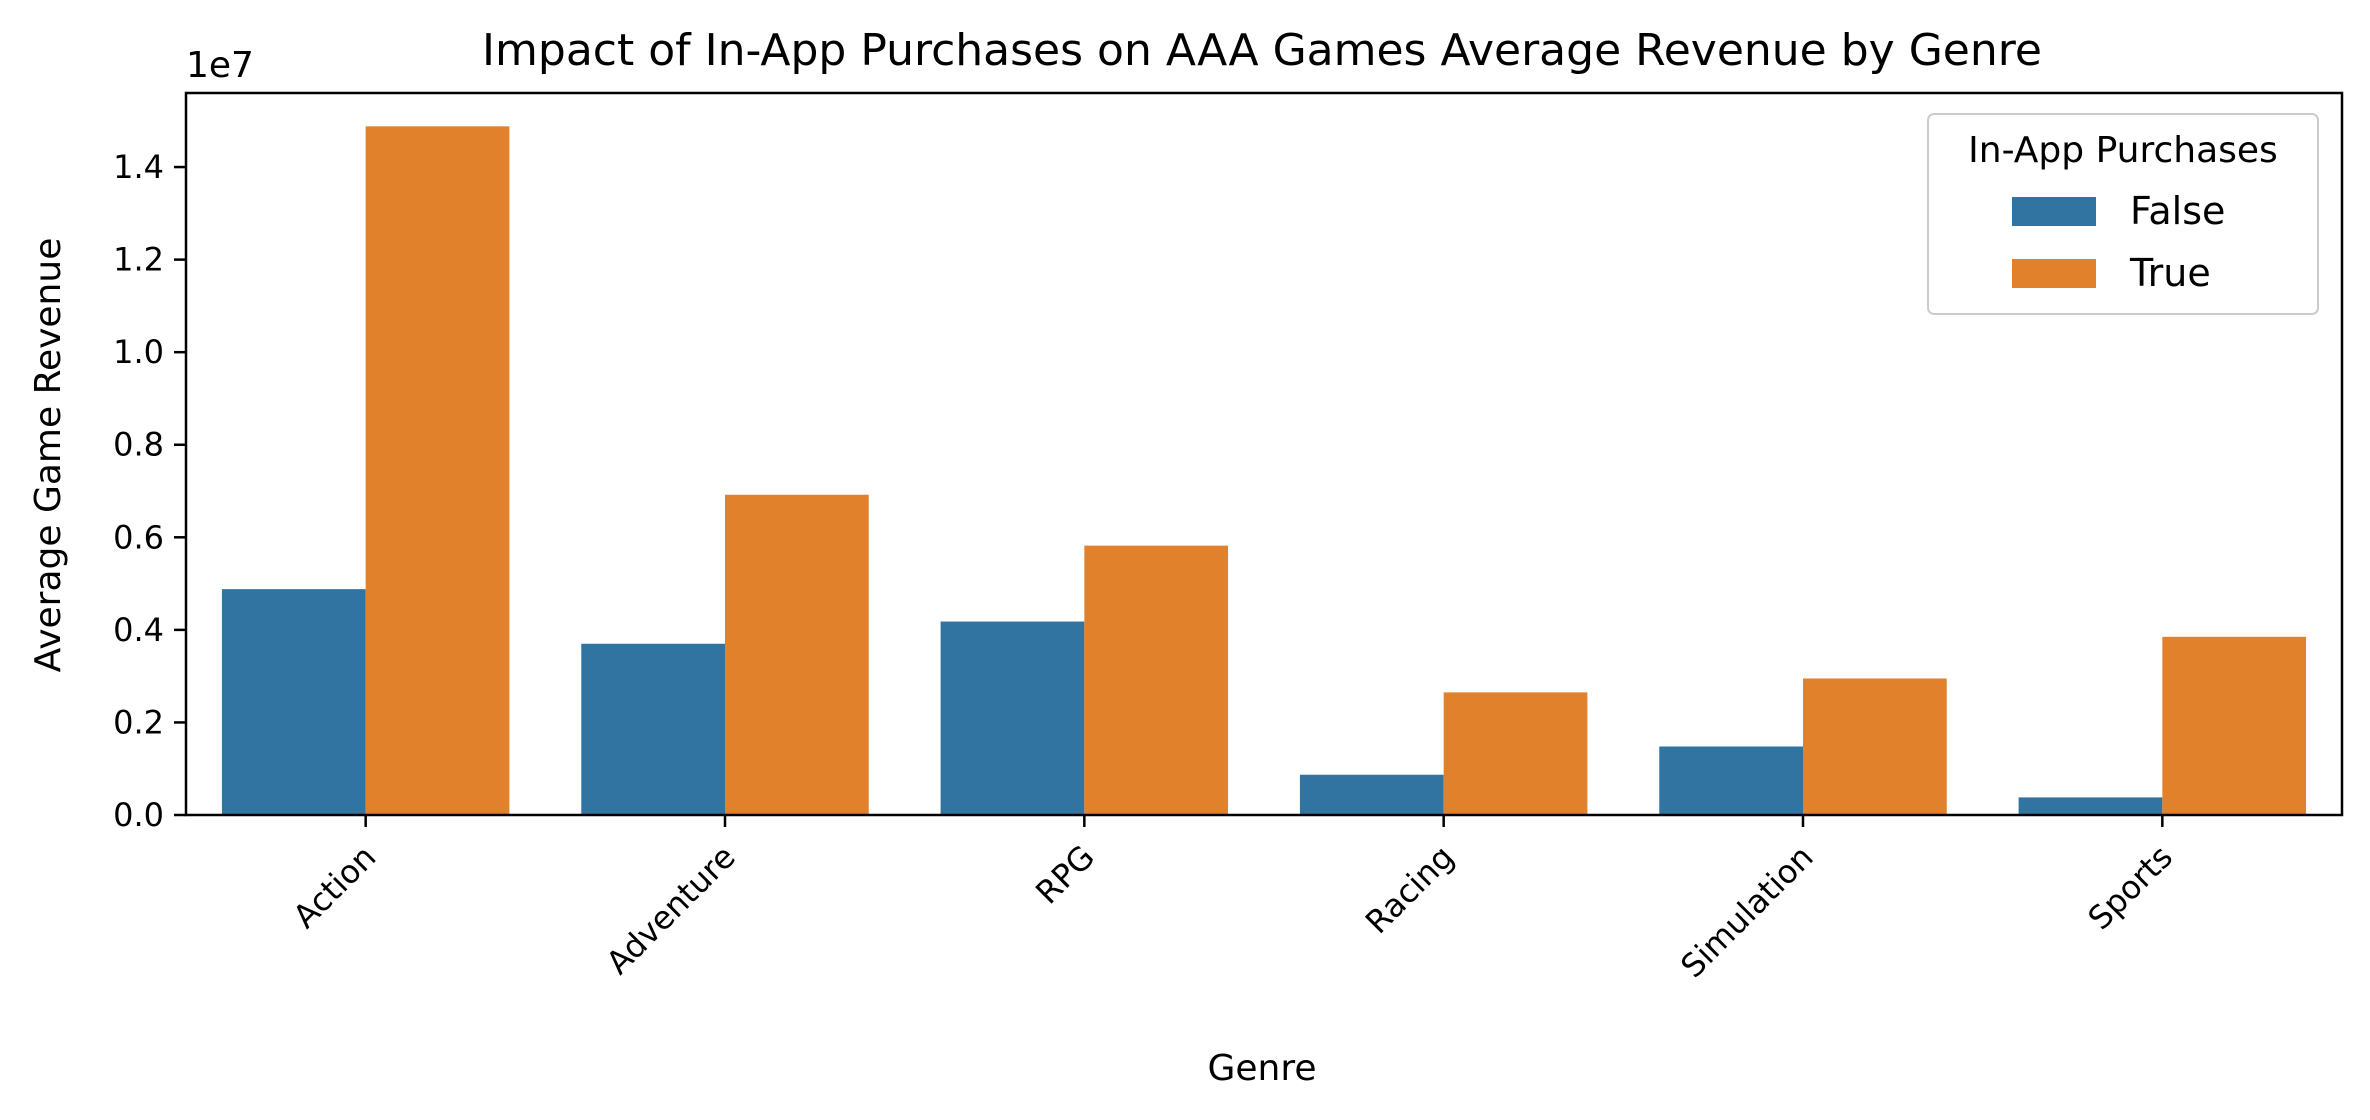 This screenshot has width=2370, height=1120. I want to click on y-tick-label: 1.0, so click(138, 352).